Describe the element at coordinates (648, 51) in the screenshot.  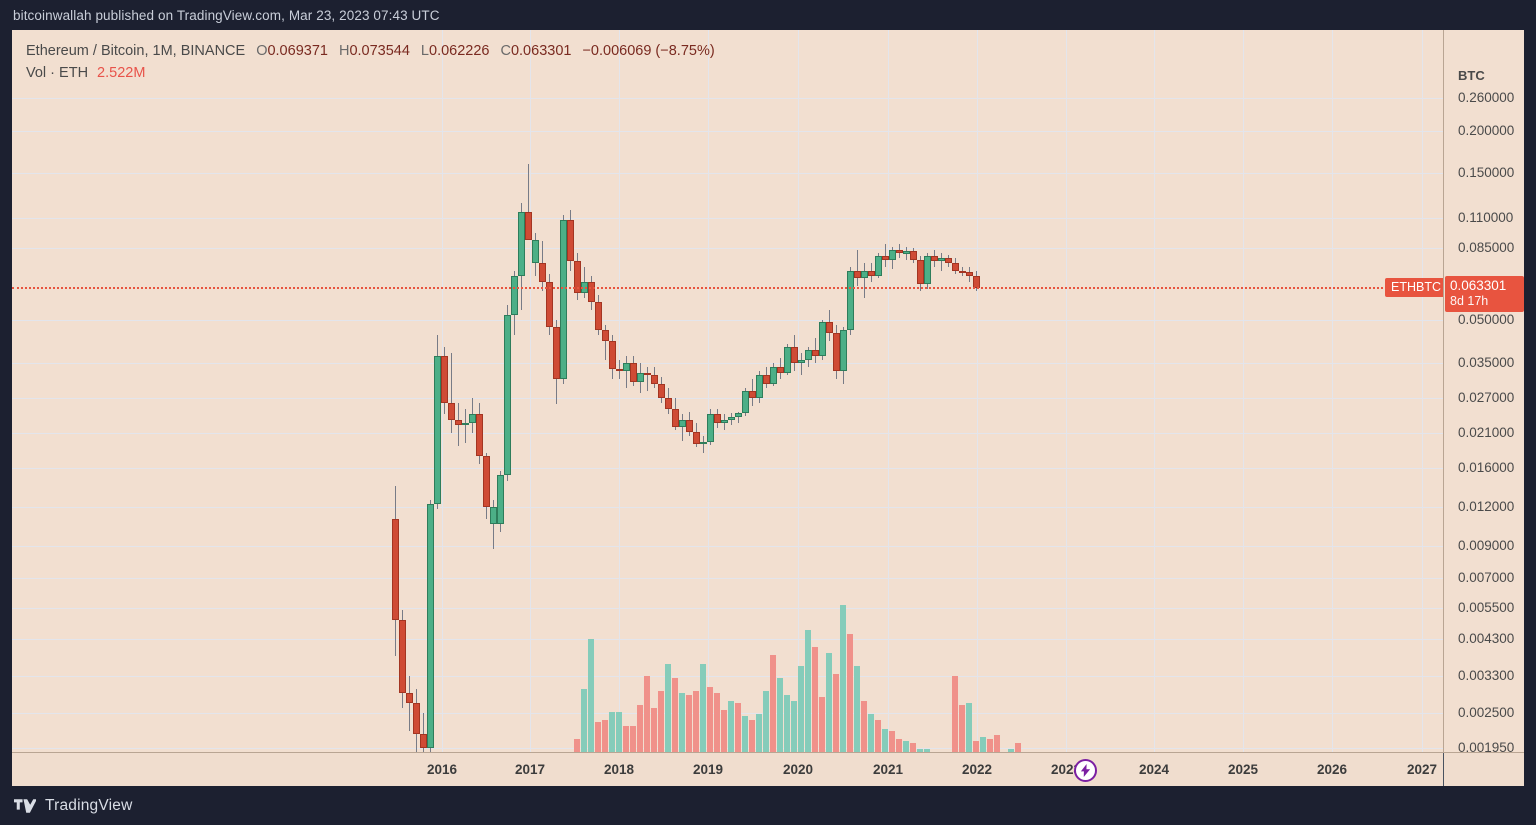
I see `legend-change: −0.006069 (−8.75%)` at that location.